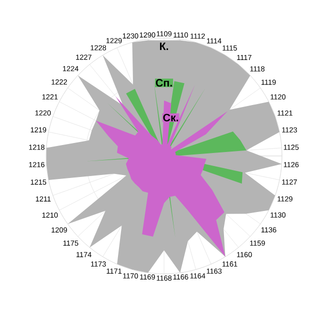 The image size is (320, 312). I want to click on series-label: Ск., so click(170, 118).